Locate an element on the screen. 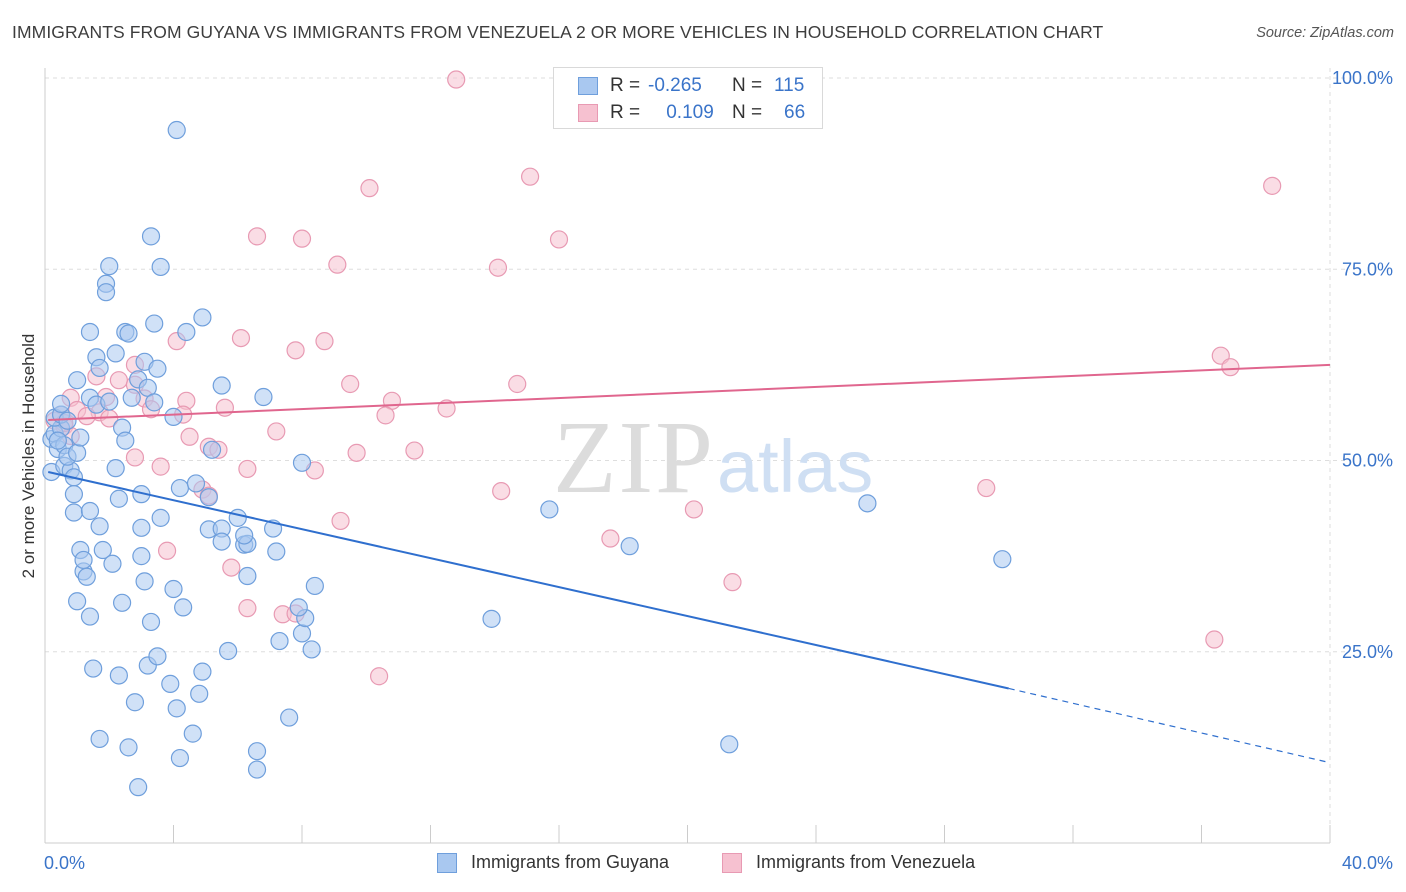 Image resolution: width=1406 pixels, height=892 pixels. legend-n-value: 66 is located at coordinates (795, 112).